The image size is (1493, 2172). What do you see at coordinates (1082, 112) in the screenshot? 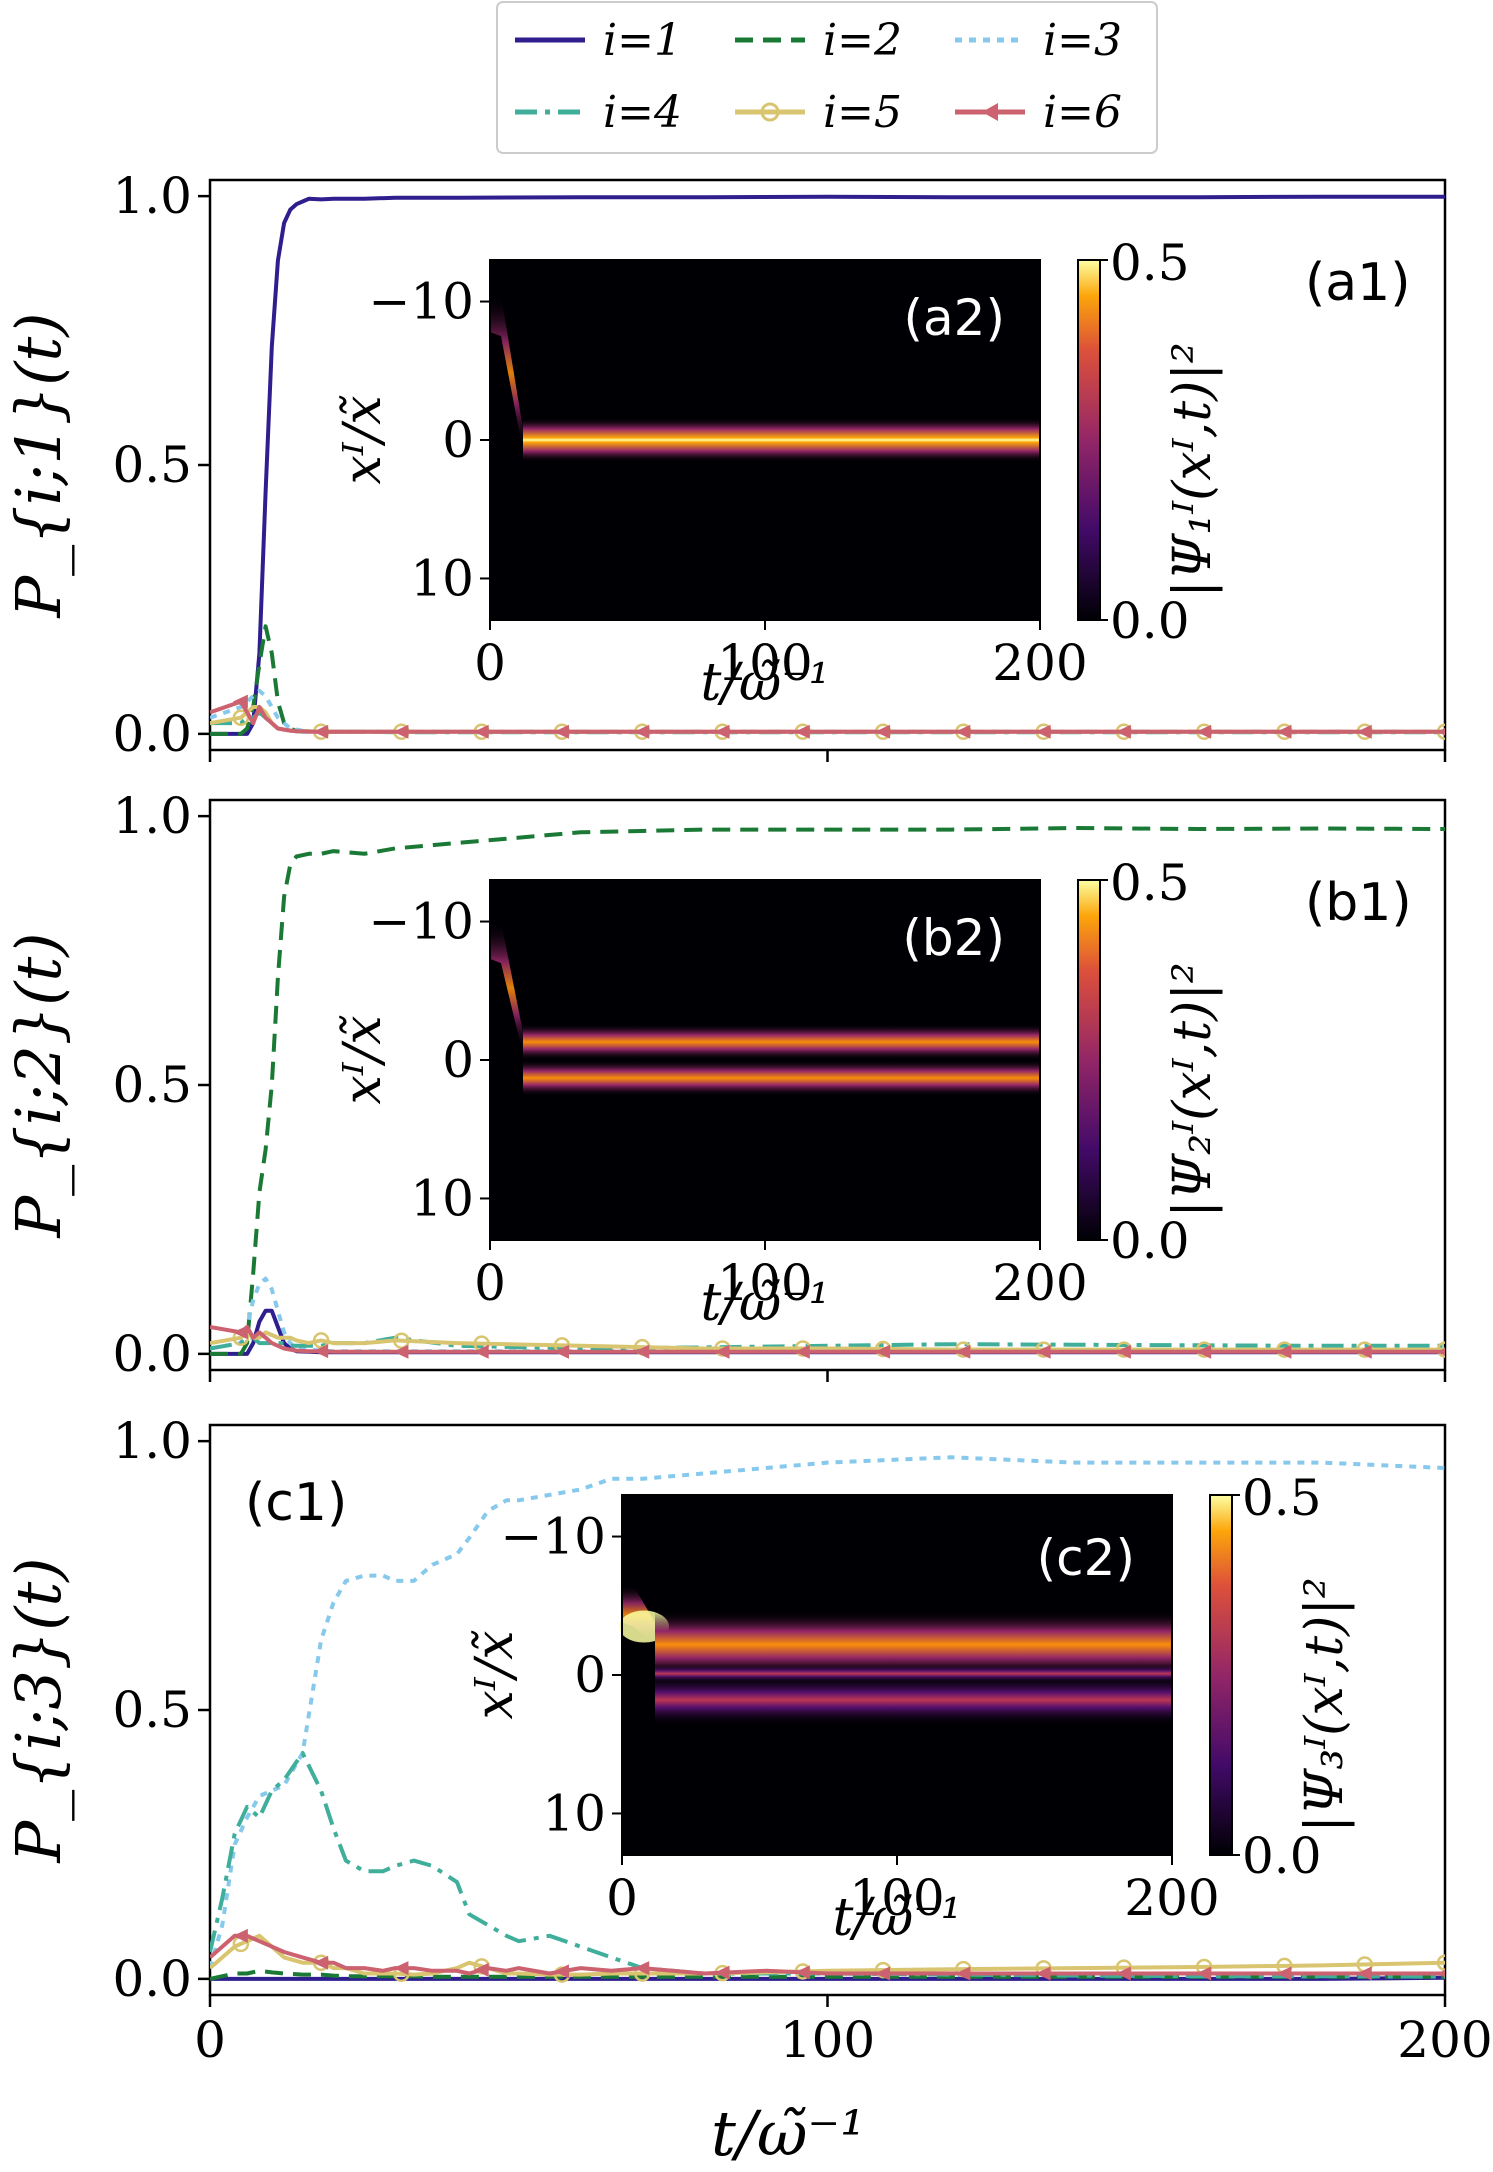
I see `legend-label-6: i=6` at bounding box center [1082, 112].